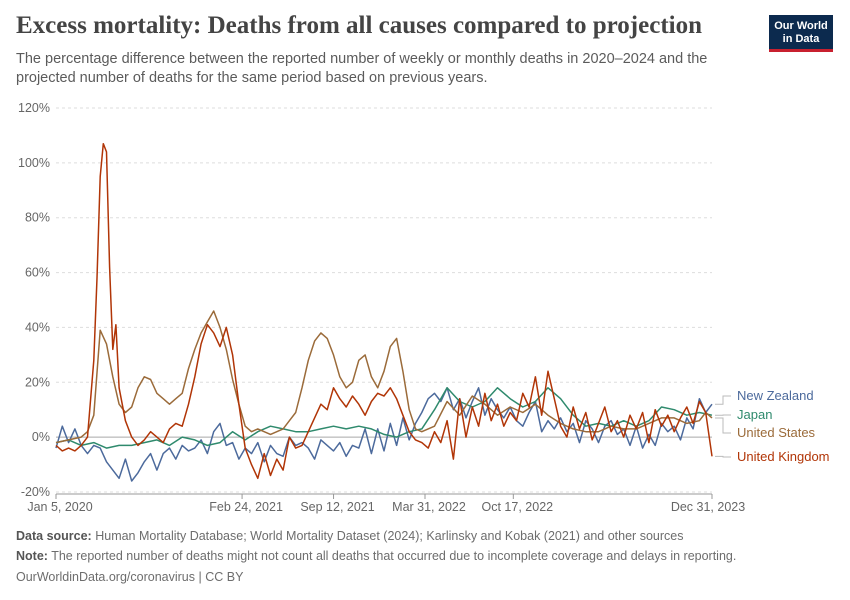  What do you see at coordinates (337, 507) in the screenshot?
I see `x-tick-label: Sep 12, 2021` at bounding box center [337, 507].